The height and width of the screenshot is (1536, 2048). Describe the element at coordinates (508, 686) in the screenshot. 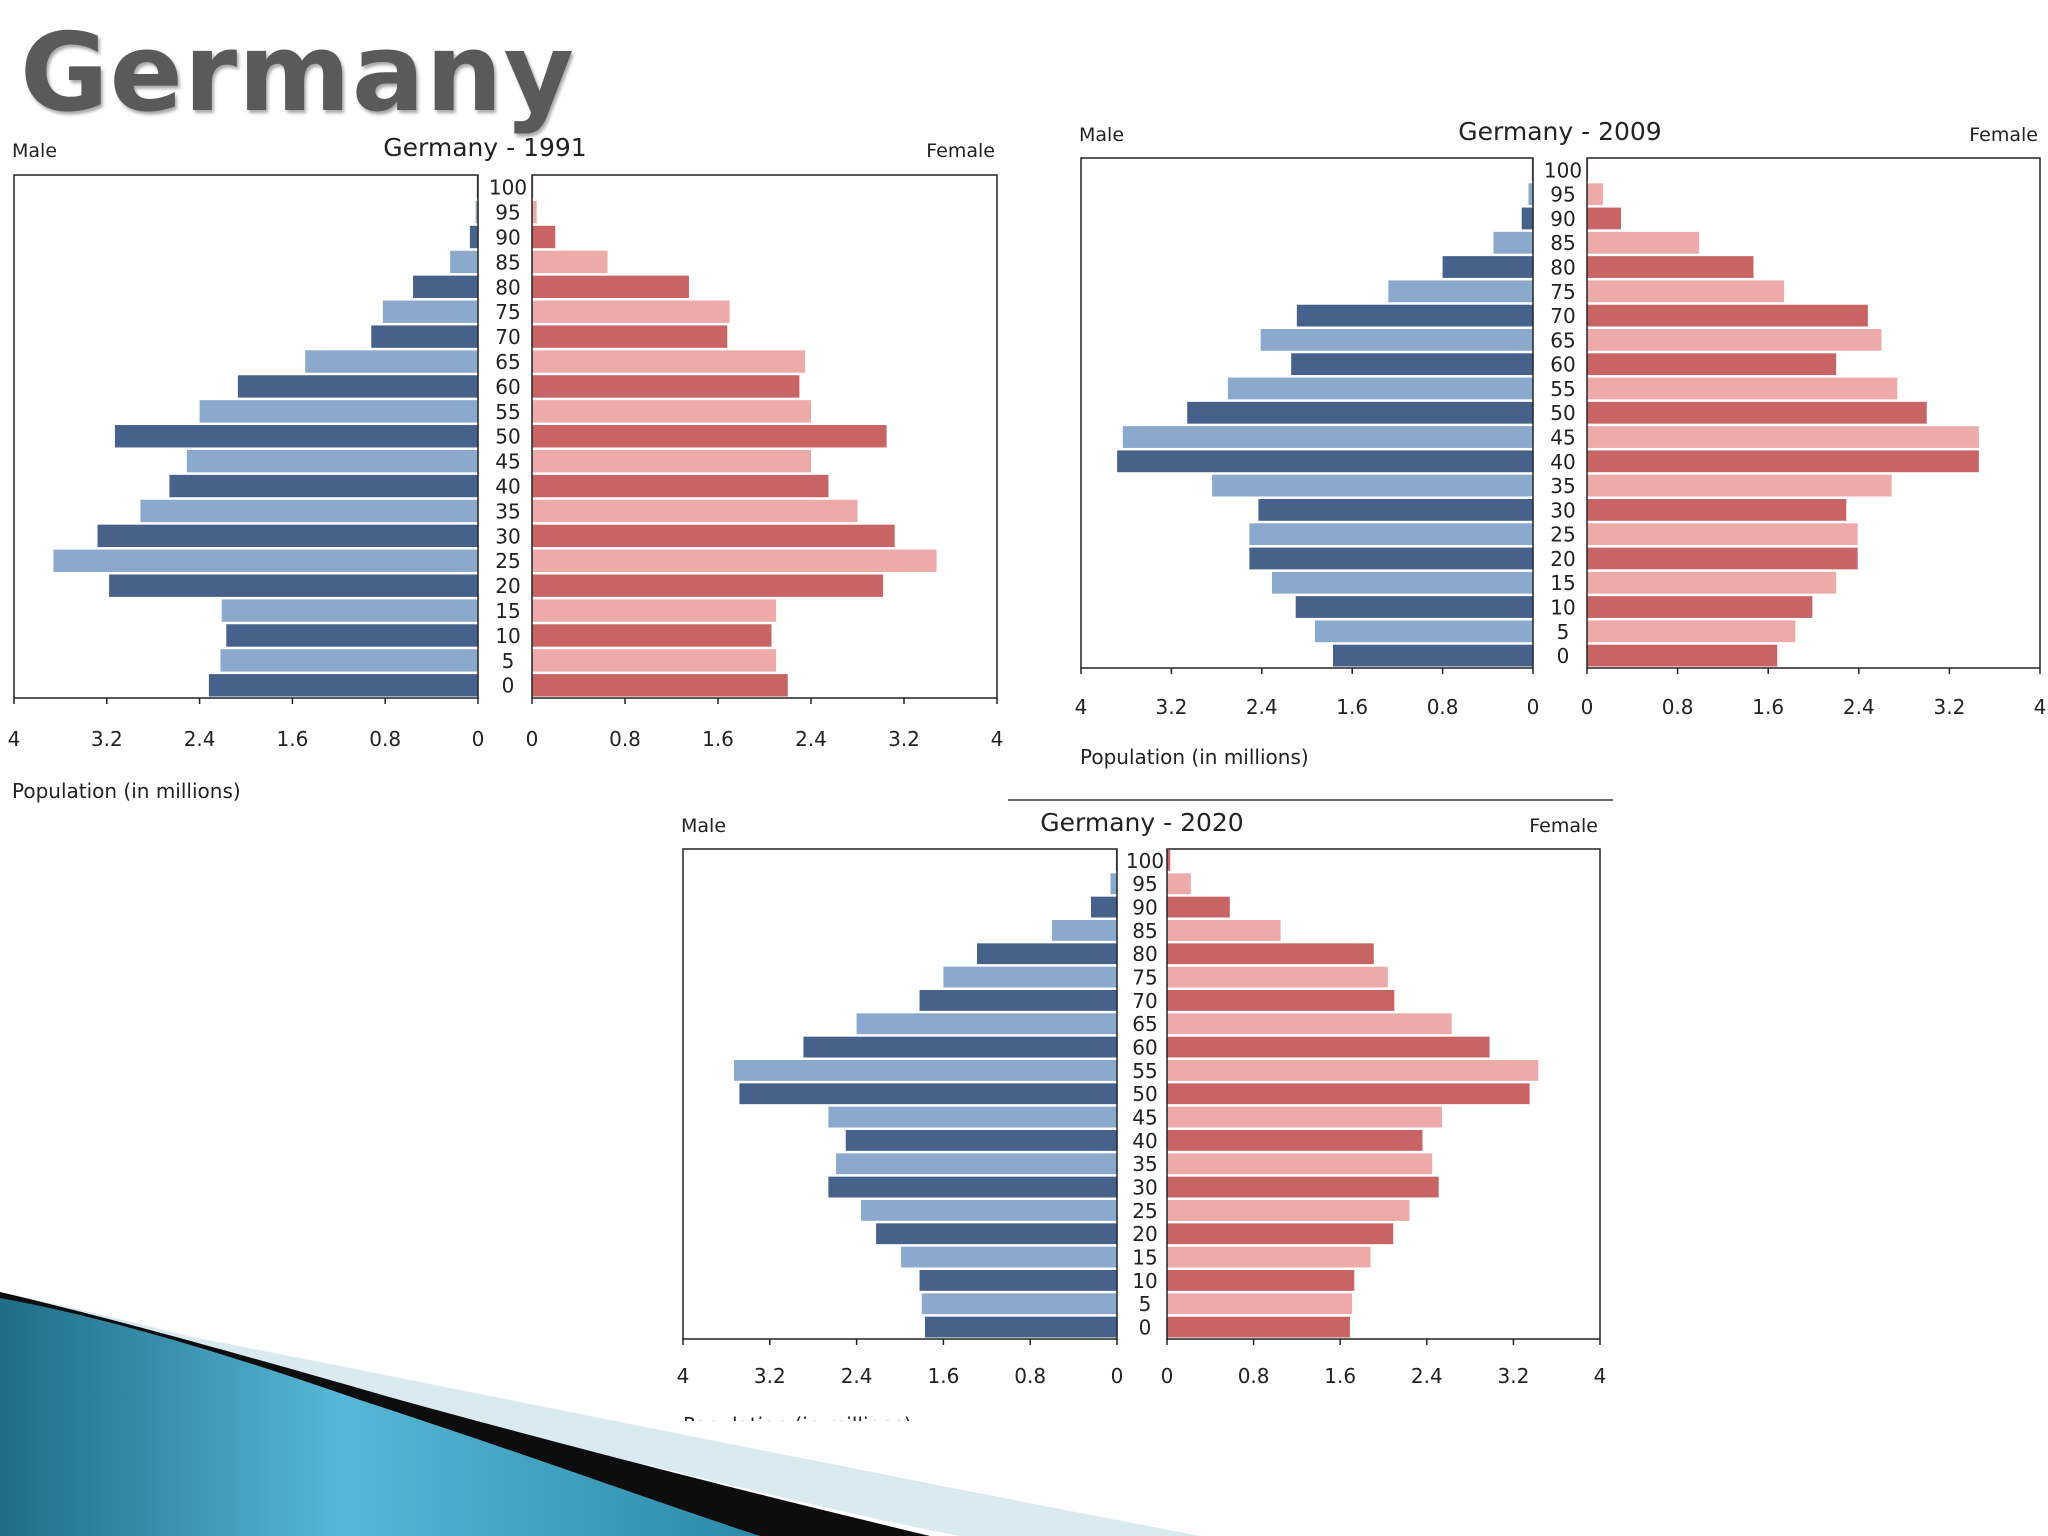

I see `age-label-0: 0` at that location.